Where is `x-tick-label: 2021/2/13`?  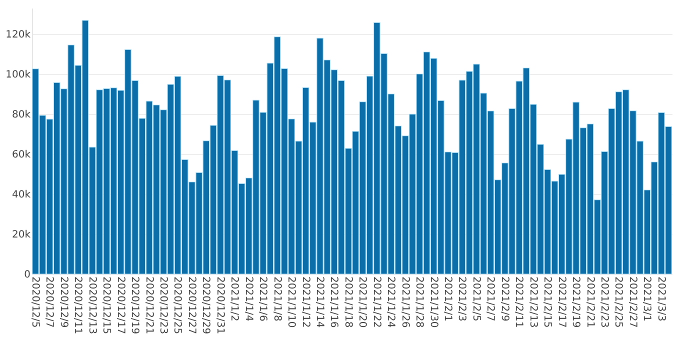 x-tick-label: 2021/2/13 is located at coordinates (532, 302).